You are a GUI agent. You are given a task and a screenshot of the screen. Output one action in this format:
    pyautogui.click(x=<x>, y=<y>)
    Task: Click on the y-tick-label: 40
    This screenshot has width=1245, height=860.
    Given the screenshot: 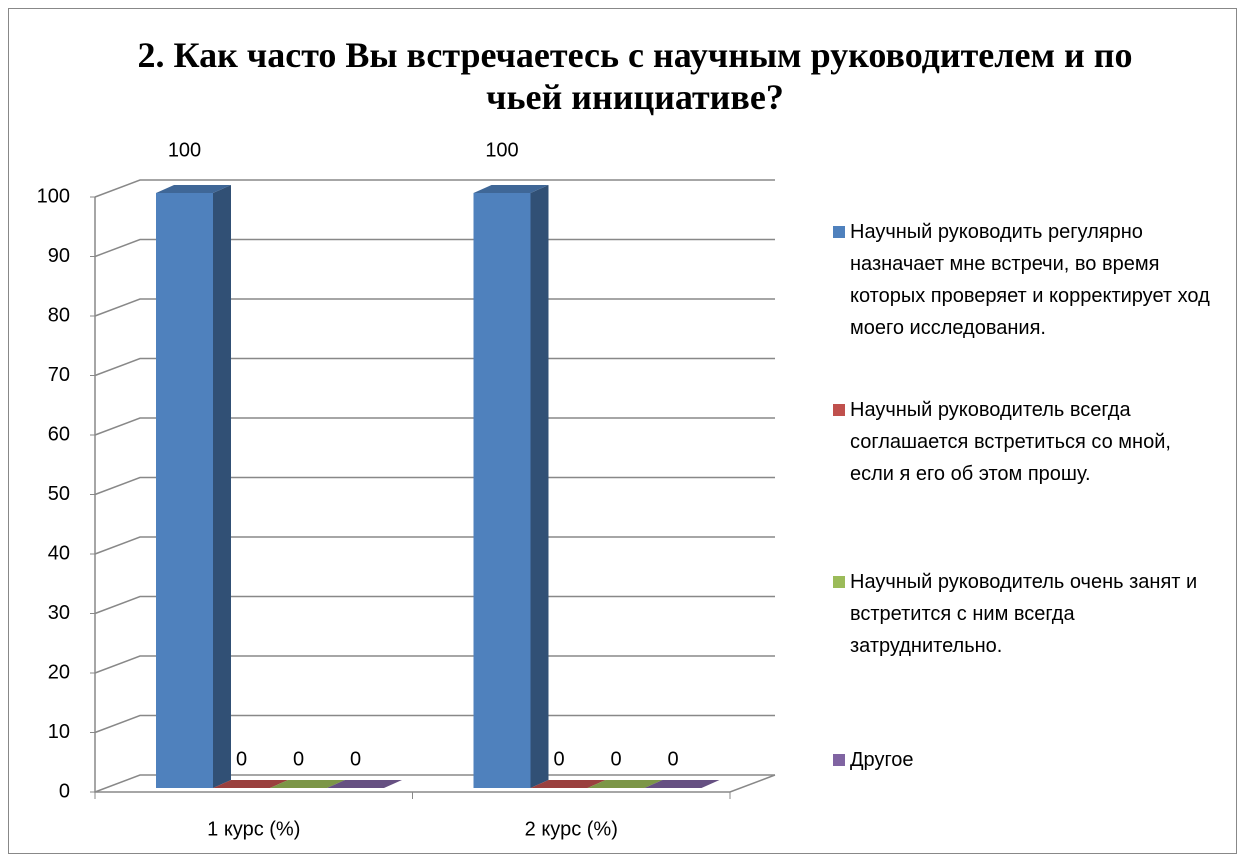 What is the action you would take?
    pyautogui.click(x=59, y=553)
    